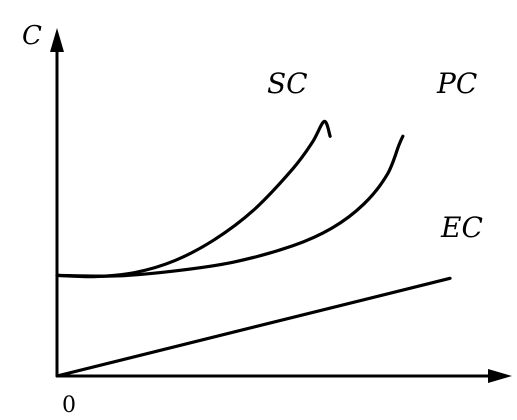 This screenshot has height=420, width=517. I want to click on series-label-ec: EC, so click(461, 227).